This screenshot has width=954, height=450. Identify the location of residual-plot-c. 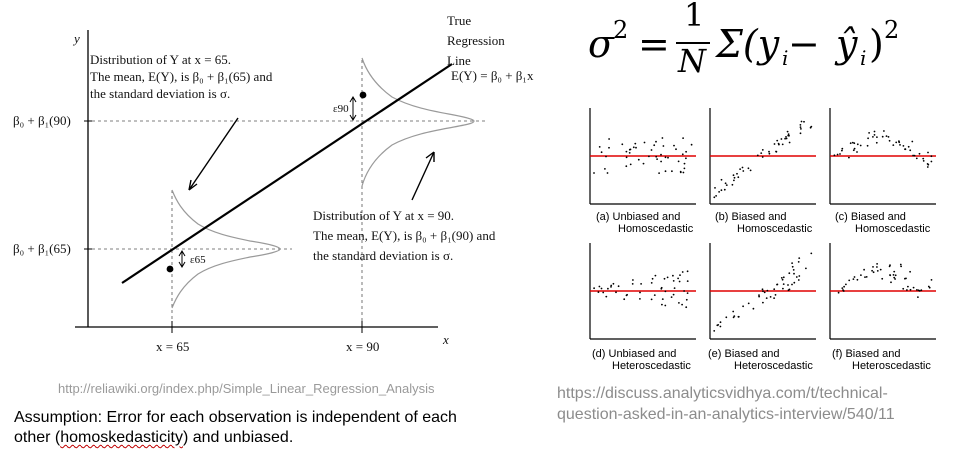
(882, 156).